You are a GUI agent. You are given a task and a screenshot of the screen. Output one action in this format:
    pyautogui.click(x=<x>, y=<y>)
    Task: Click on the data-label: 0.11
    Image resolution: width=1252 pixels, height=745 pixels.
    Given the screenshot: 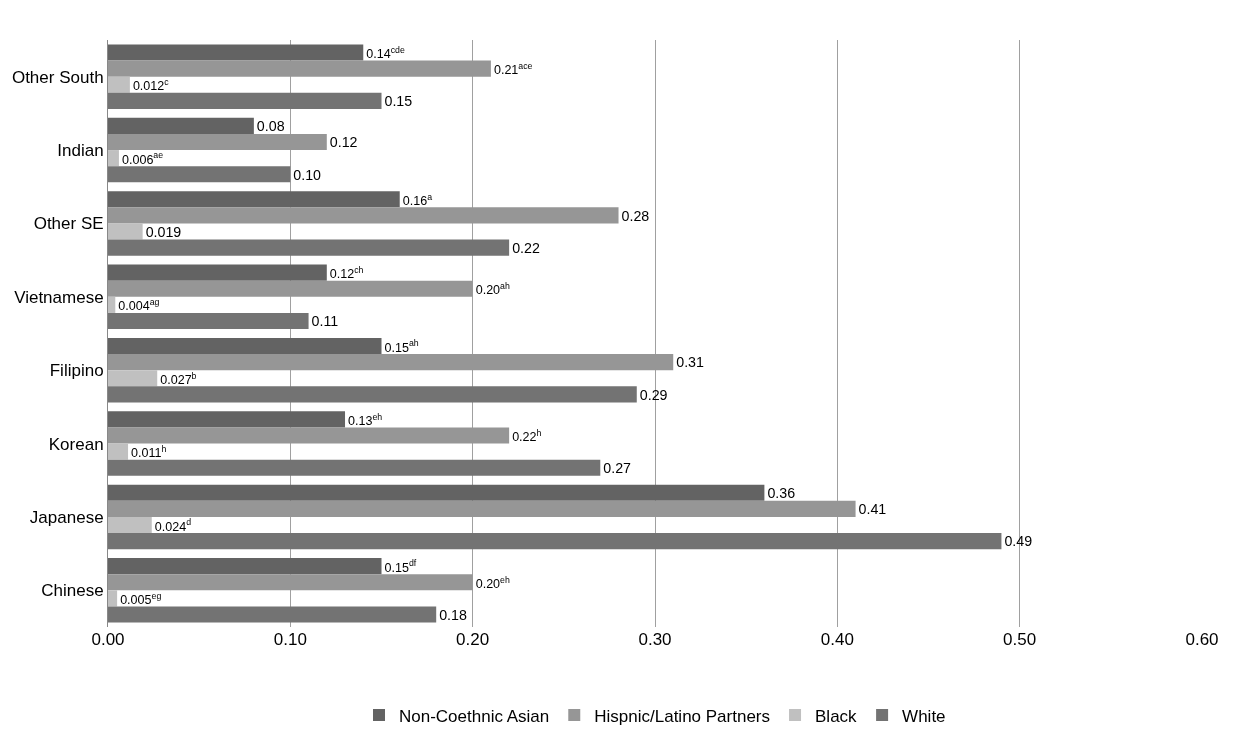 What is the action you would take?
    pyautogui.click(x=325, y=321)
    